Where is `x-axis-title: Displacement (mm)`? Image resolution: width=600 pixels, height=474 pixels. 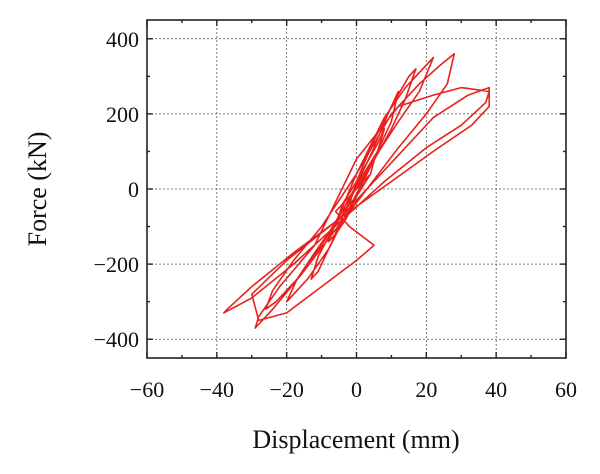
x-axis-title: Displacement (mm) is located at coordinates (355, 439).